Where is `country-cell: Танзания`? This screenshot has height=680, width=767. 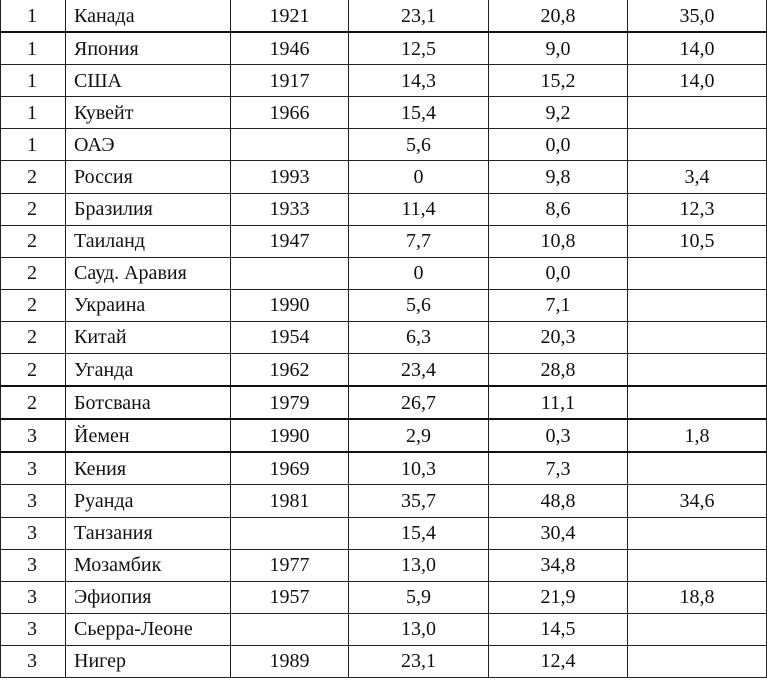
country-cell: Танзания is located at coordinates (148, 533).